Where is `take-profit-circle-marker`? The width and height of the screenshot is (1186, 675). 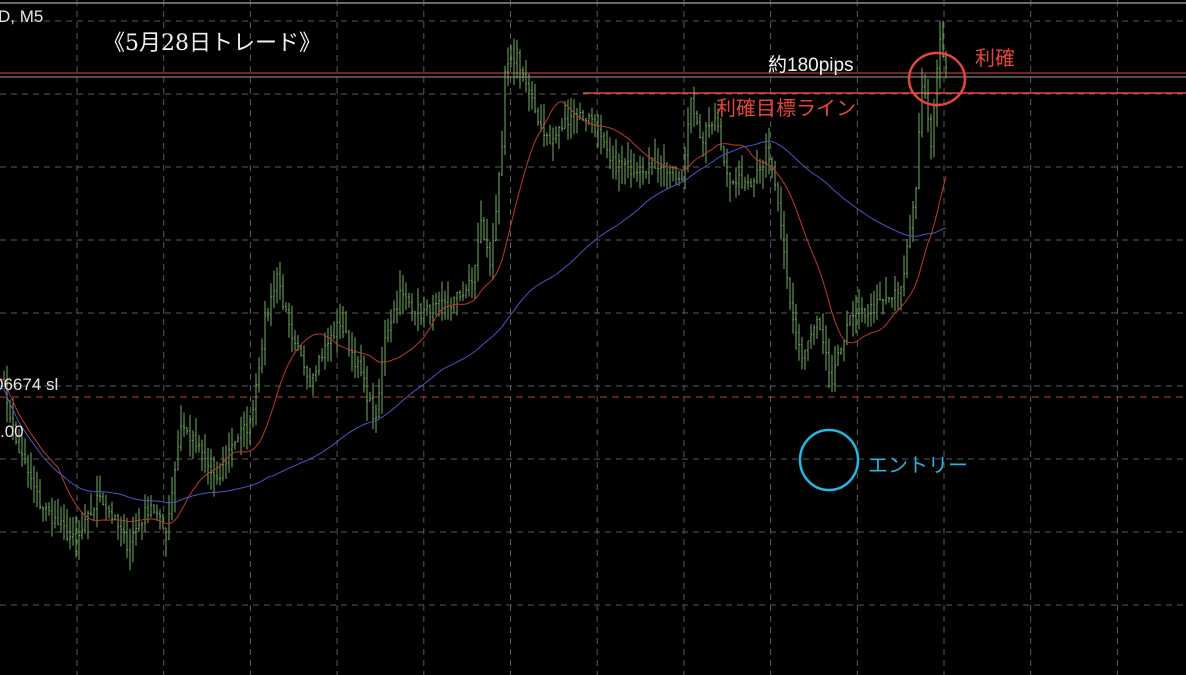
take-profit-circle-marker is located at coordinates (937, 79).